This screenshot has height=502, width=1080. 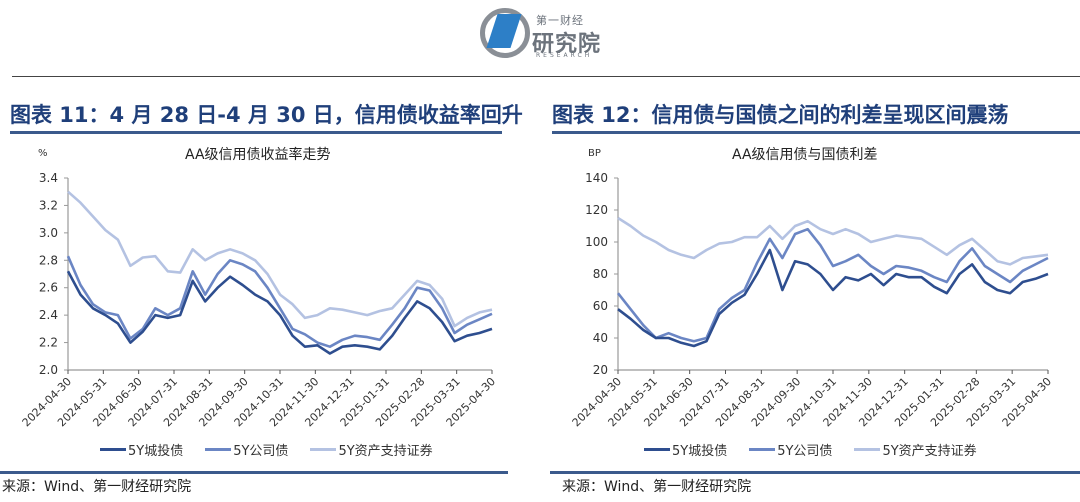 I want to click on chart-title: AA级信用债收益率走势, so click(x=258, y=155).